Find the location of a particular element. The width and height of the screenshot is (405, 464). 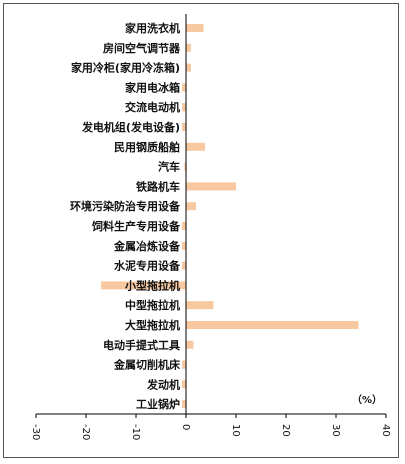

category-label: 大型拖拉机 is located at coordinates (152, 325).